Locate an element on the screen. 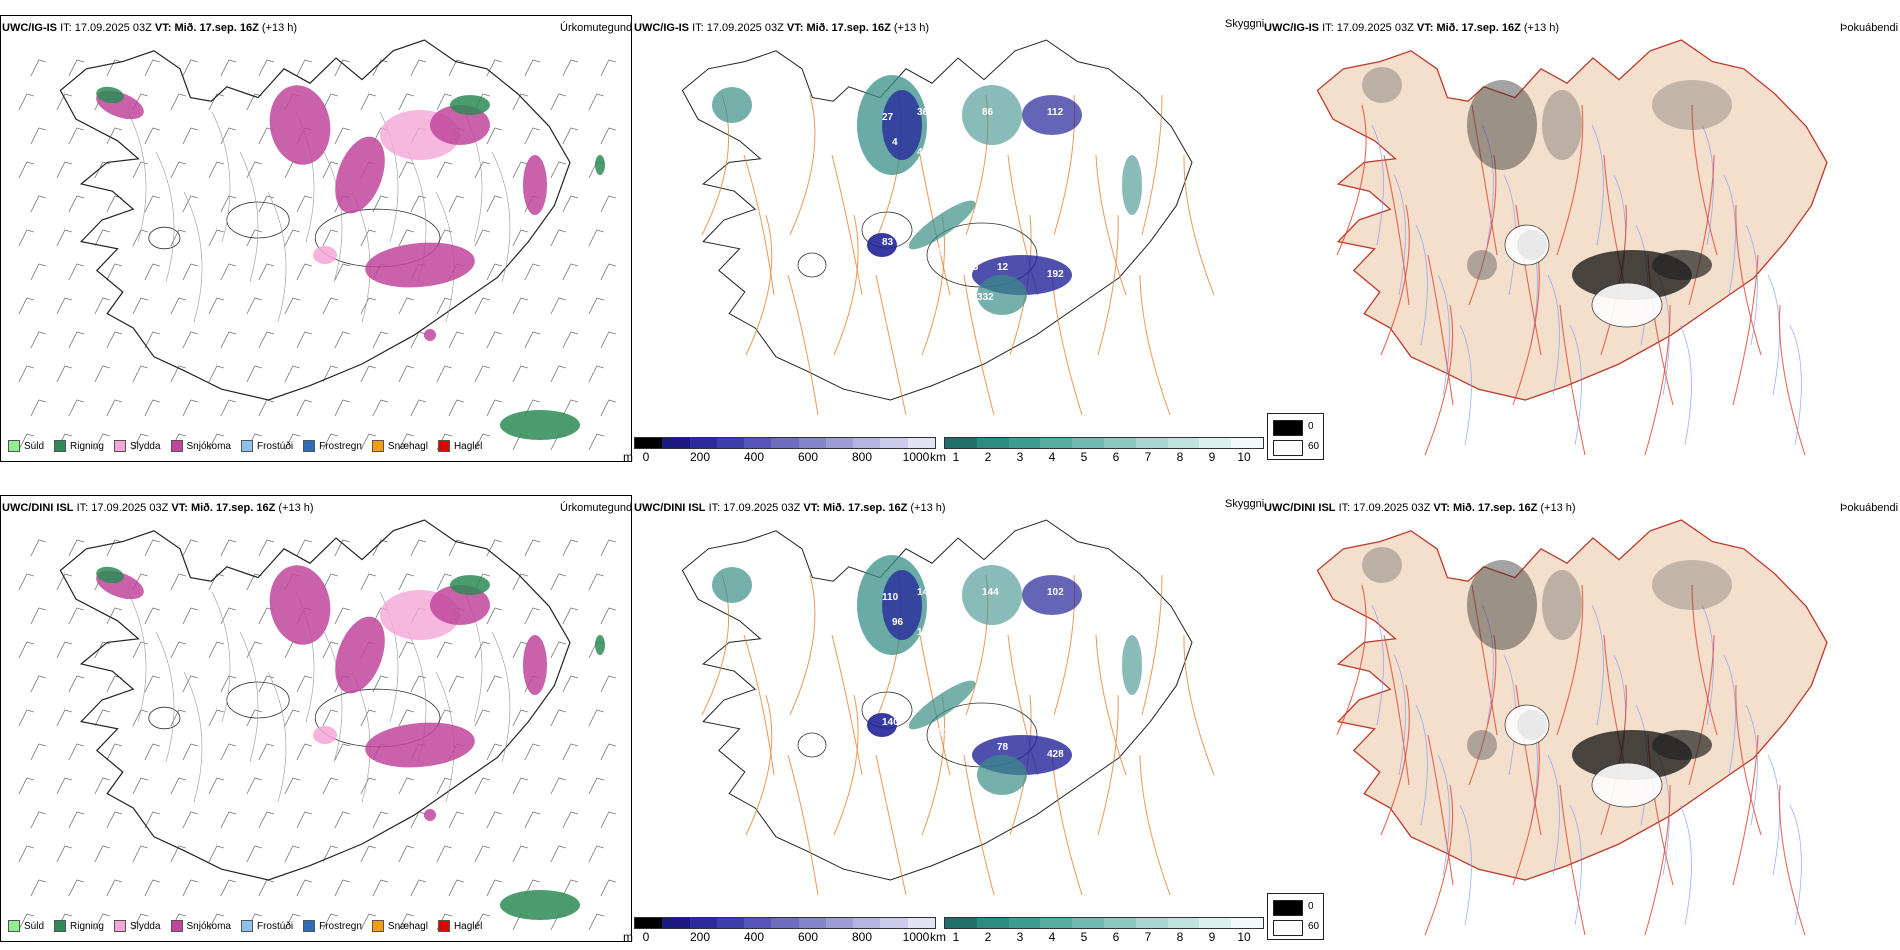 The height and width of the screenshot is (950, 1900). snow-area is located at coordinates (420, 265).